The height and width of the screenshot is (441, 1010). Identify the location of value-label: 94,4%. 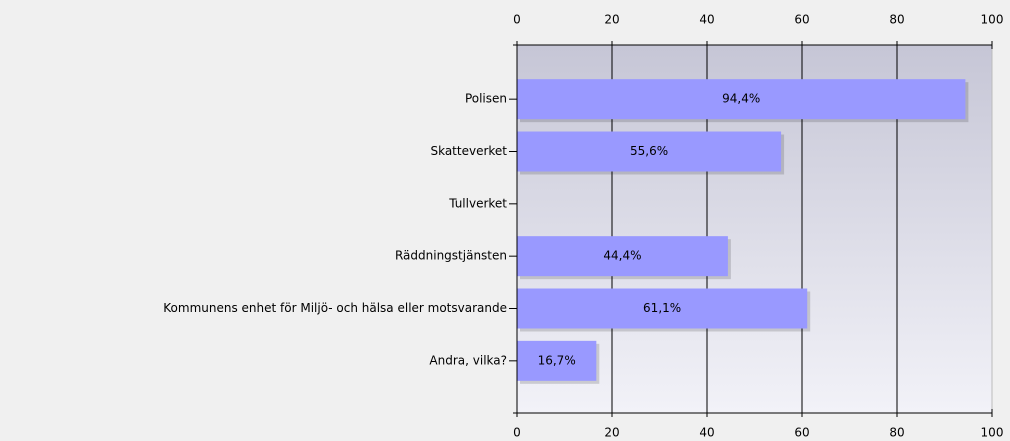
(741, 99).